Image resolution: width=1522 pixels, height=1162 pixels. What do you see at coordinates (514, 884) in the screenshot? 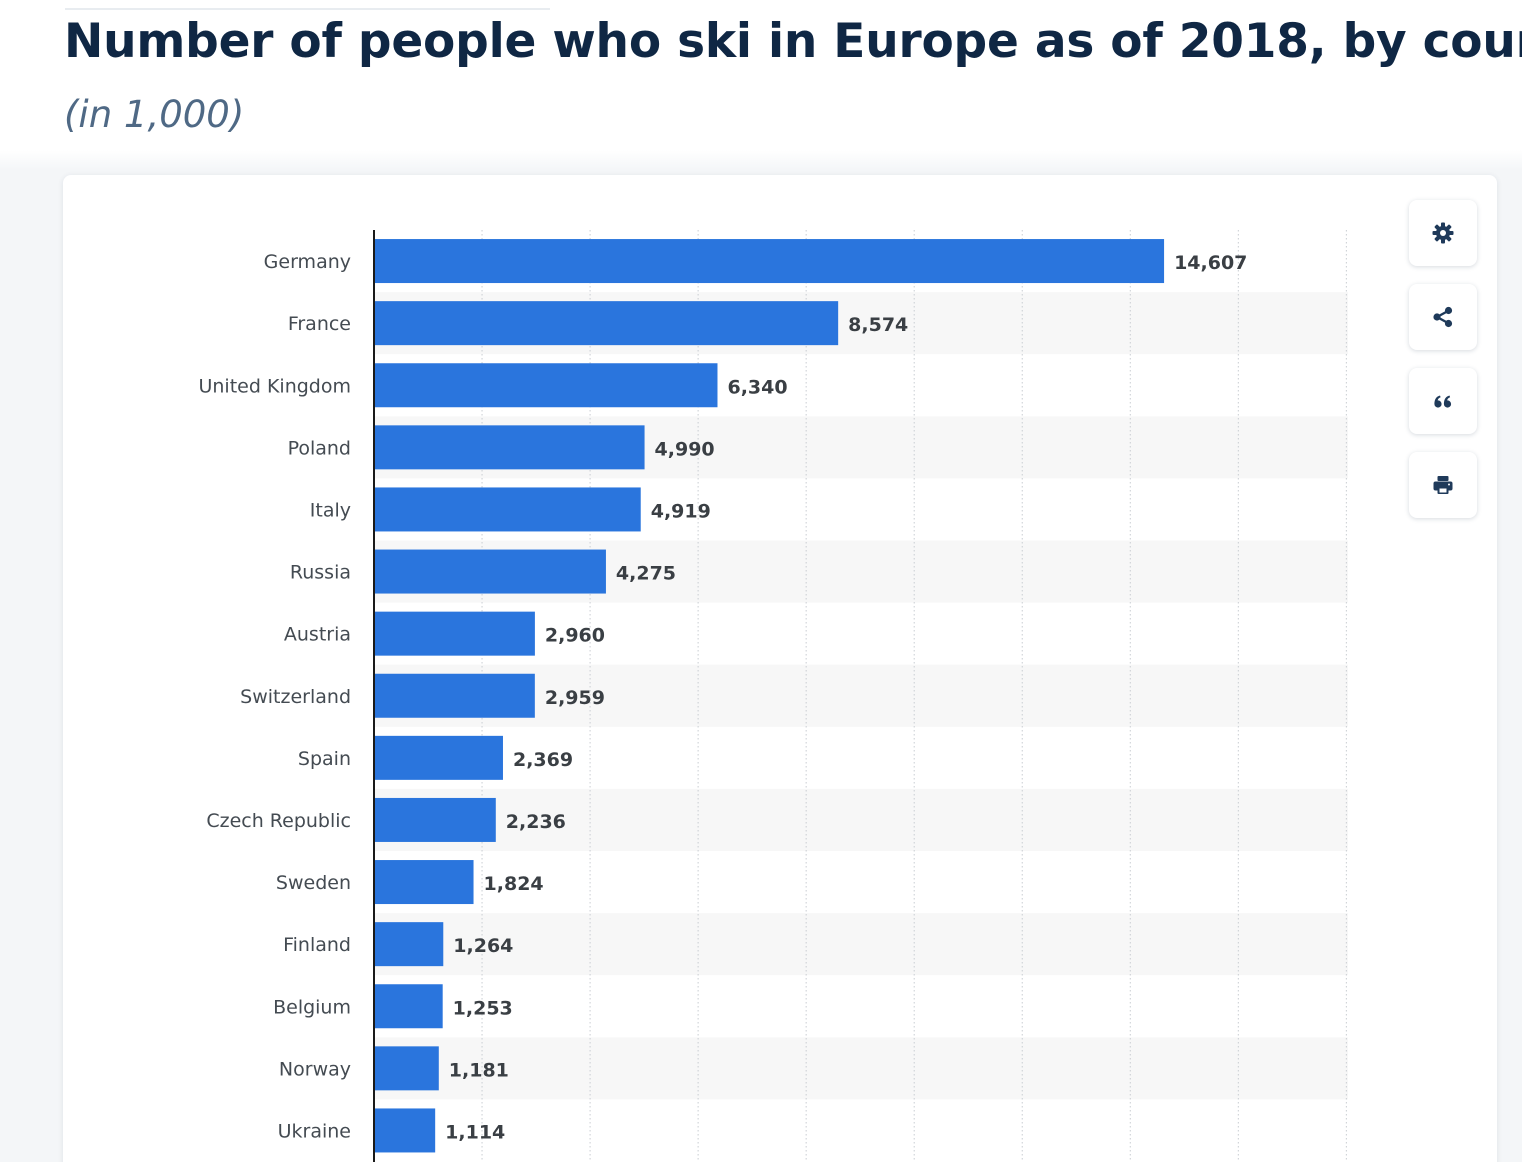
I see `value-label: 1,824` at bounding box center [514, 884].